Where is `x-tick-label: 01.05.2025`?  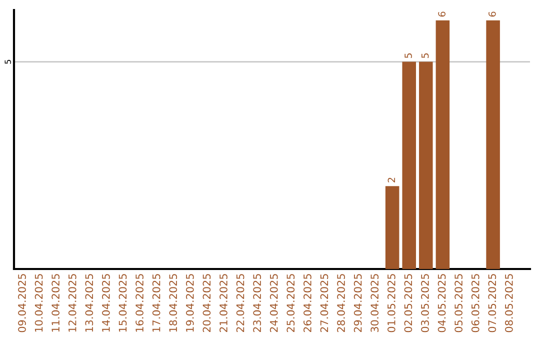
x-tick-label: 01.05.2025 is located at coordinates (391, 303).